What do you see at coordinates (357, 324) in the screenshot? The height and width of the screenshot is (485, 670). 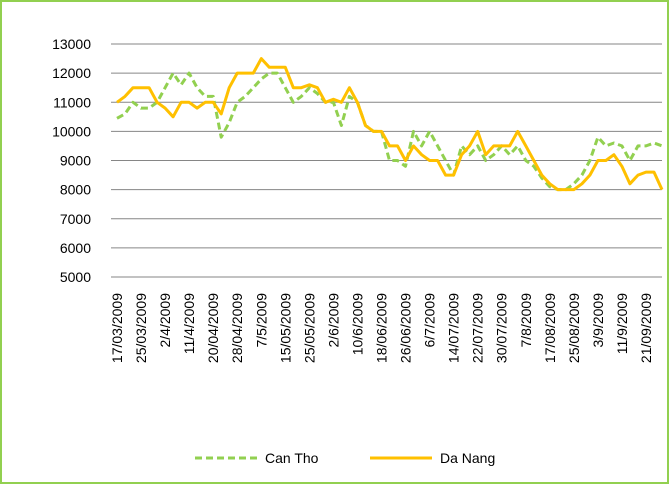 I see `x-tick-label: 10/6/2009` at bounding box center [357, 324].